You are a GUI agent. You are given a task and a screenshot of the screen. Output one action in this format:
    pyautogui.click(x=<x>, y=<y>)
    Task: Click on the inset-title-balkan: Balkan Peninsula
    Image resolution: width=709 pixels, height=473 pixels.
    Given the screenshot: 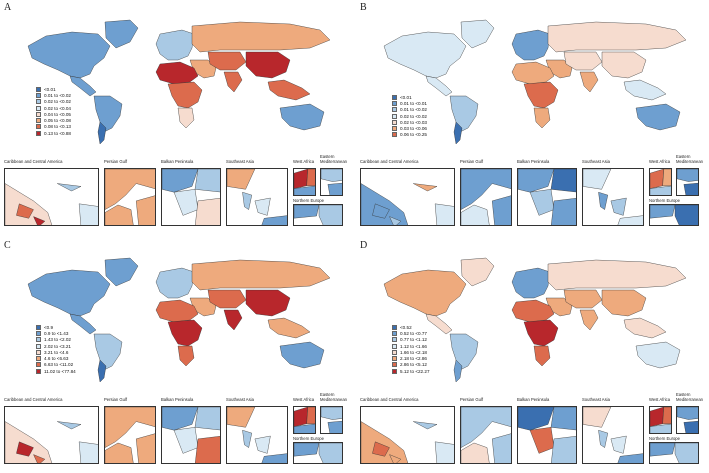 What is the action you would take?
    pyautogui.click(x=533, y=161)
    